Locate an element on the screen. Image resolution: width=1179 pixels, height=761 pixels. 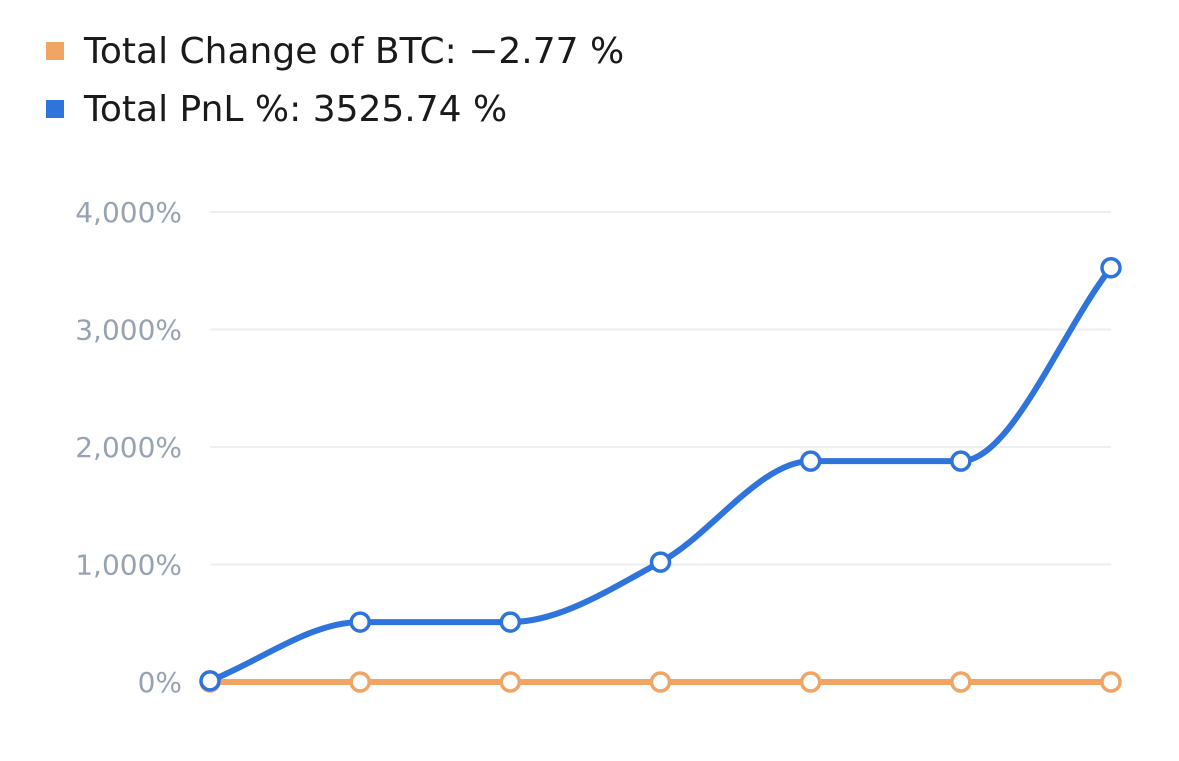
legend-item-pnl: Total PnL %: 3525.74 % is located at coordinates (335, 109).